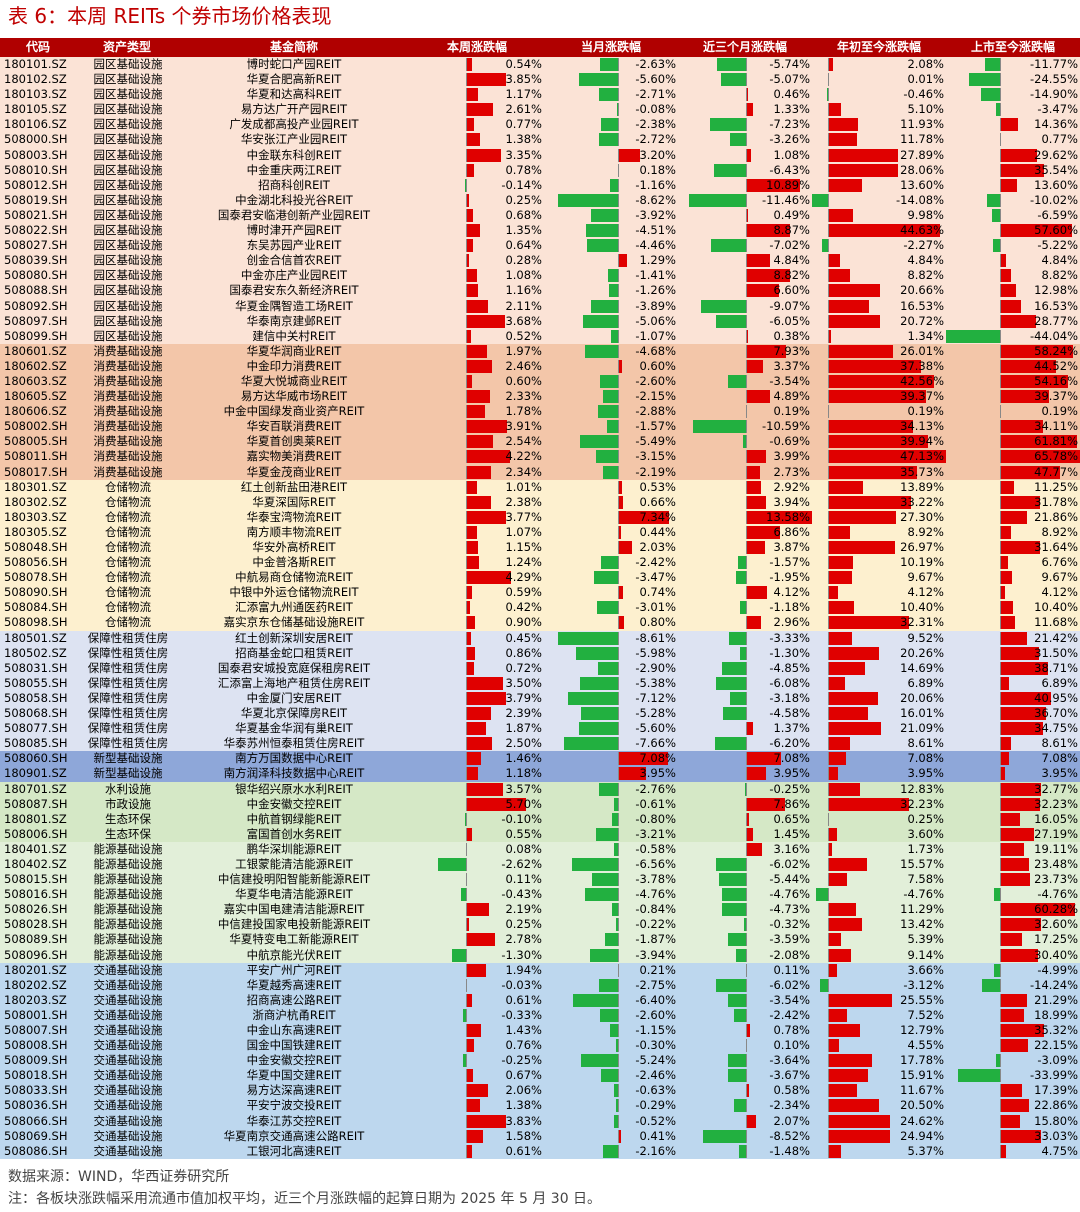  Describe the element at coordinates (611, 1151) in the screenshot. I see `cell-month: -2.16%` at that location.